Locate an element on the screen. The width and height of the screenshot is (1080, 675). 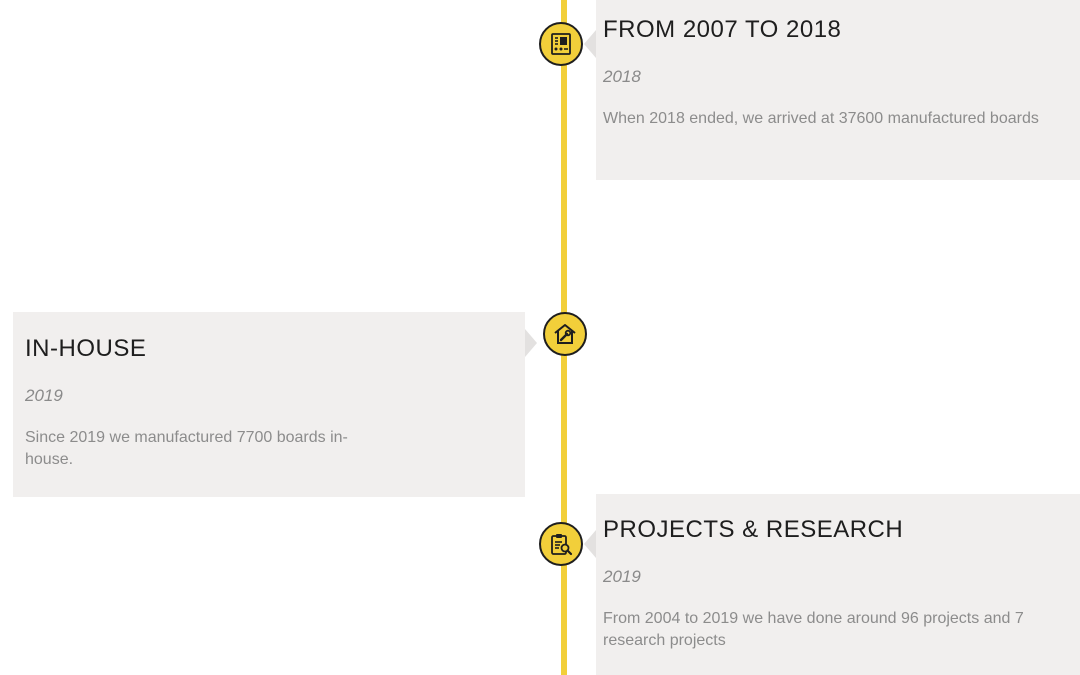
house-wrench-icon is located at coordinates (565, 334).